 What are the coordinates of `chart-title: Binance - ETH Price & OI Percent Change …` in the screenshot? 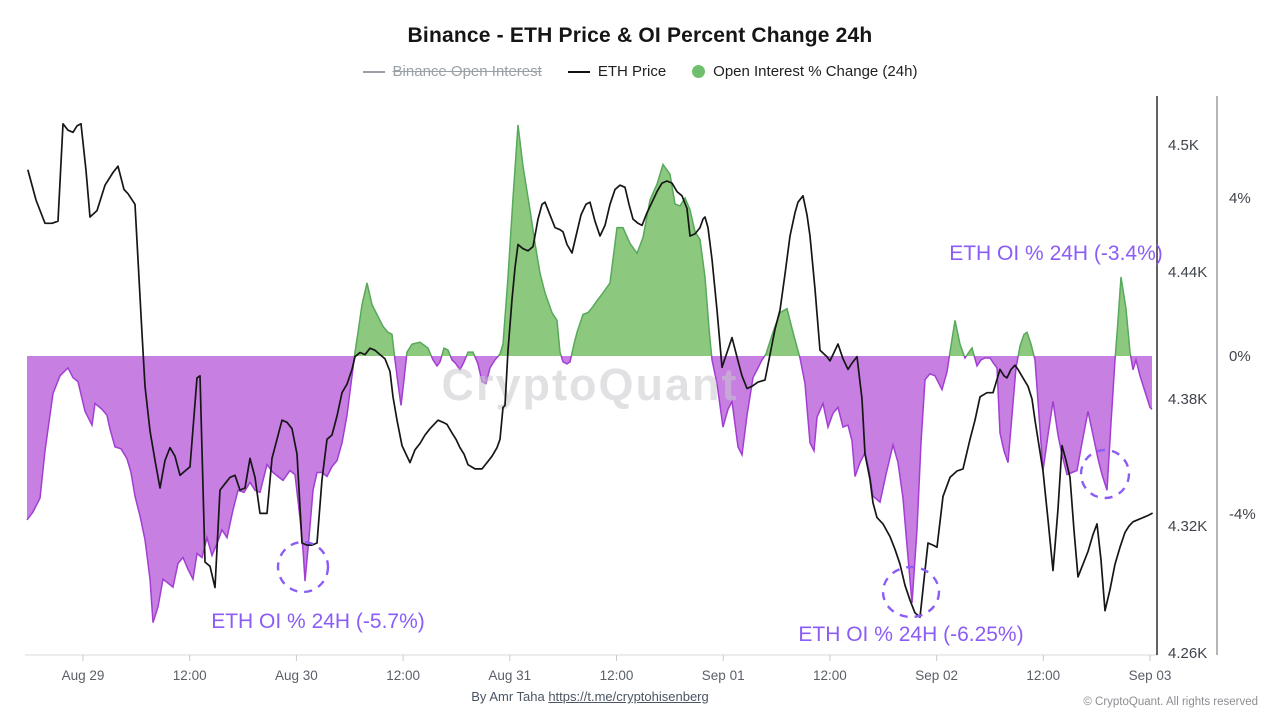 It's located at (640, 35).